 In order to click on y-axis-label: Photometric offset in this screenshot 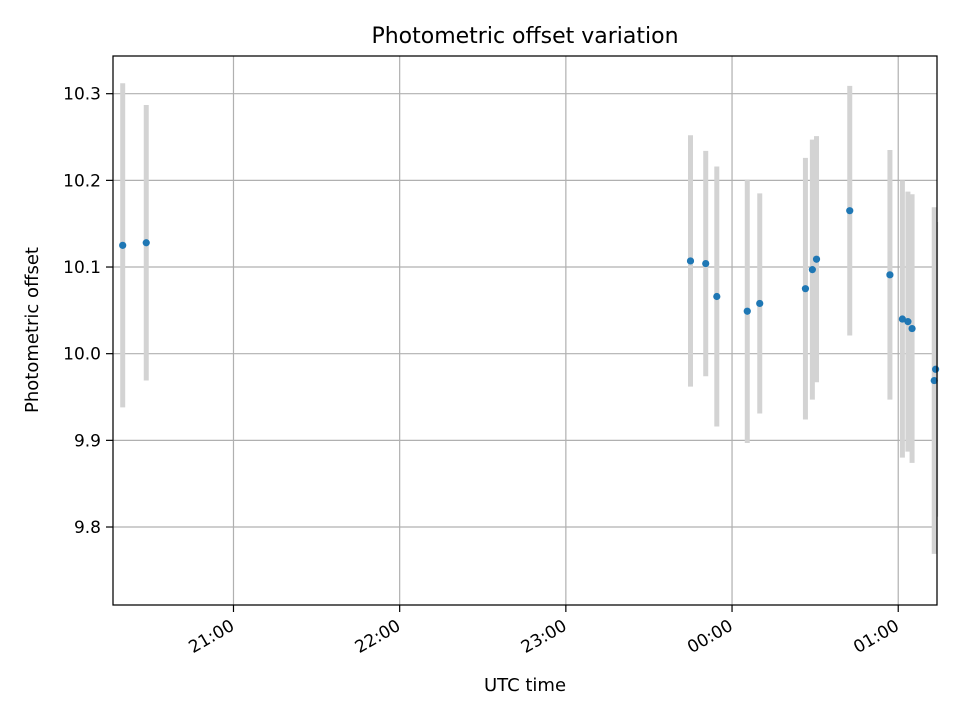, I will do `click(32, 330)`.